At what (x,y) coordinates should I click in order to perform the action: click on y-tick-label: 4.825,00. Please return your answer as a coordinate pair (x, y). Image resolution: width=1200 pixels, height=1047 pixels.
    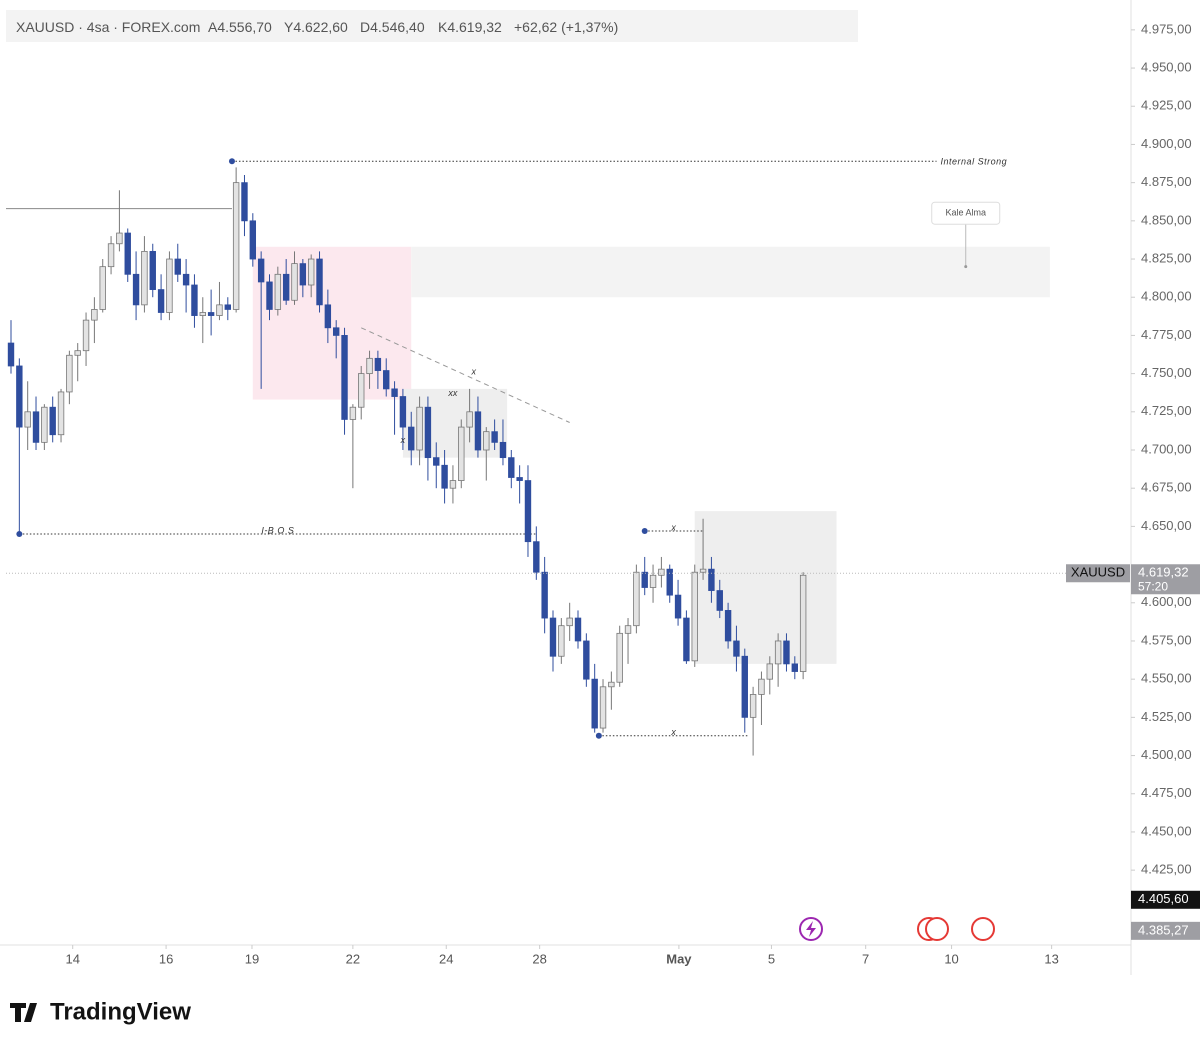
    Looking at the image, I should click on (1166, 257).